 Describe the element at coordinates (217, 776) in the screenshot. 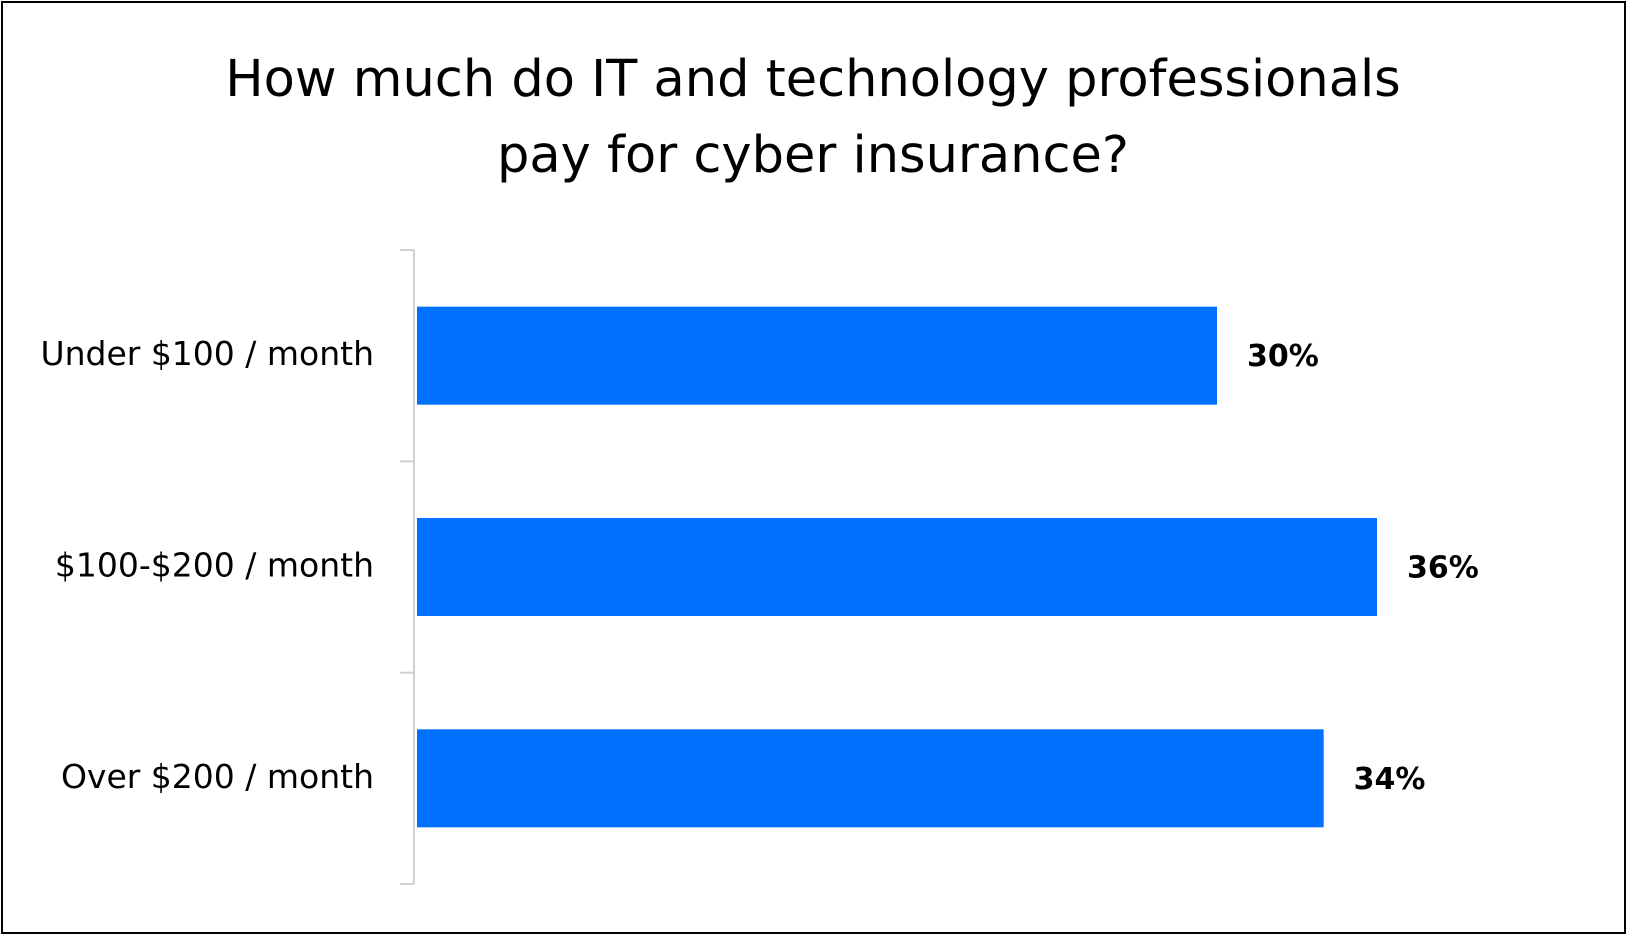

I see `category-label-3: Over $200 / month` at that location.